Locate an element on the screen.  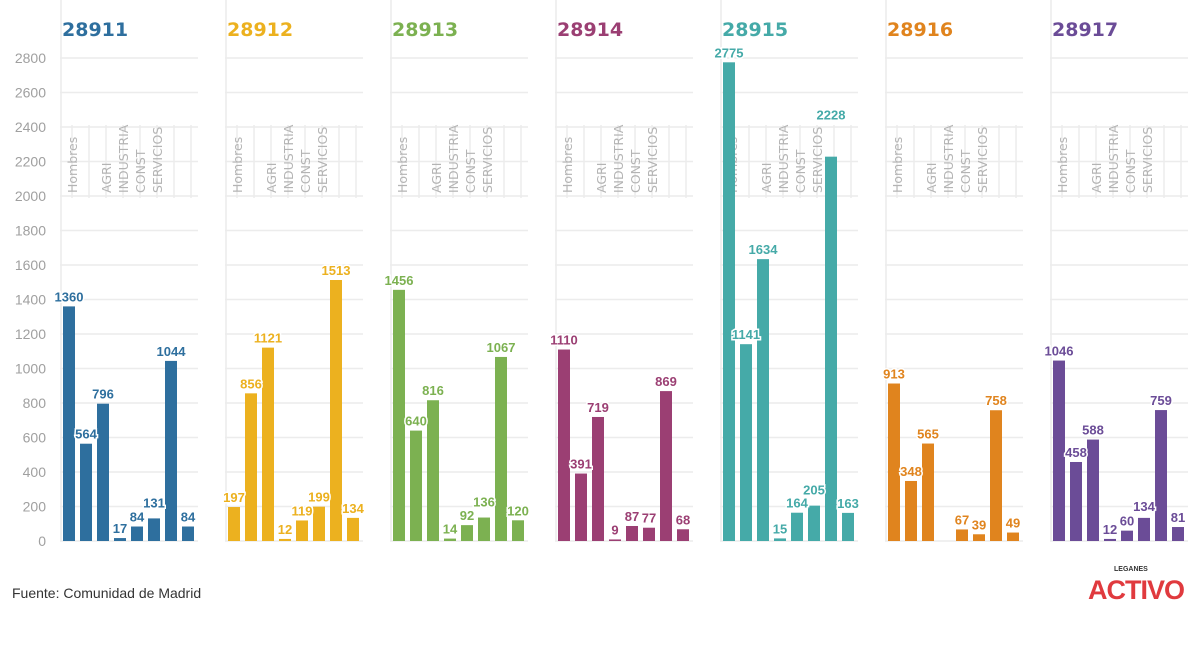
data-label: 869 is located at coordinates (666, 381).